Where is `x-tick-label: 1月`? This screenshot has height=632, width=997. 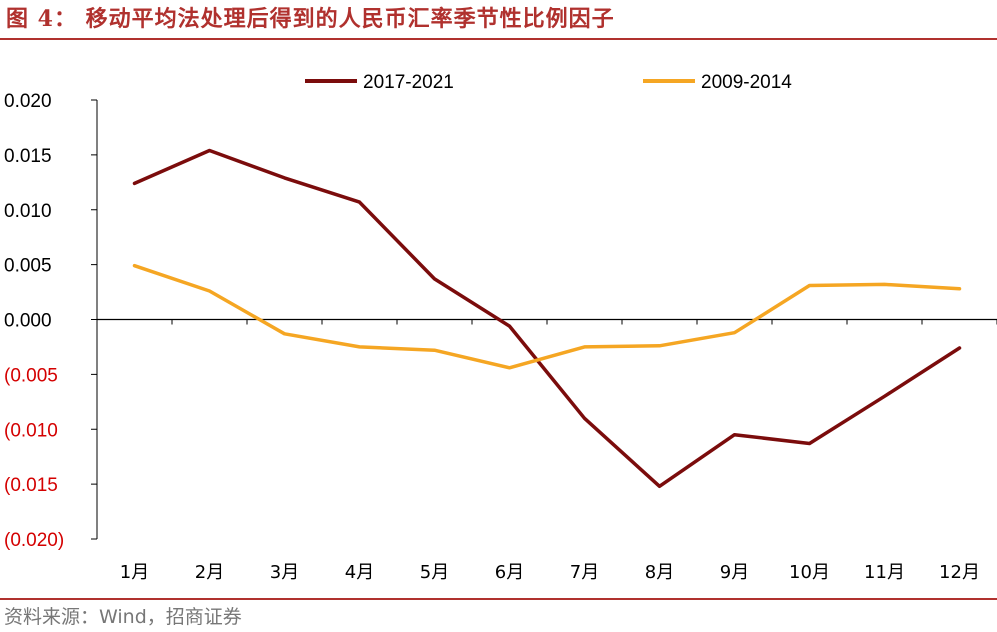
x-tick-label: 1月 is located at coordinates (134, 572).